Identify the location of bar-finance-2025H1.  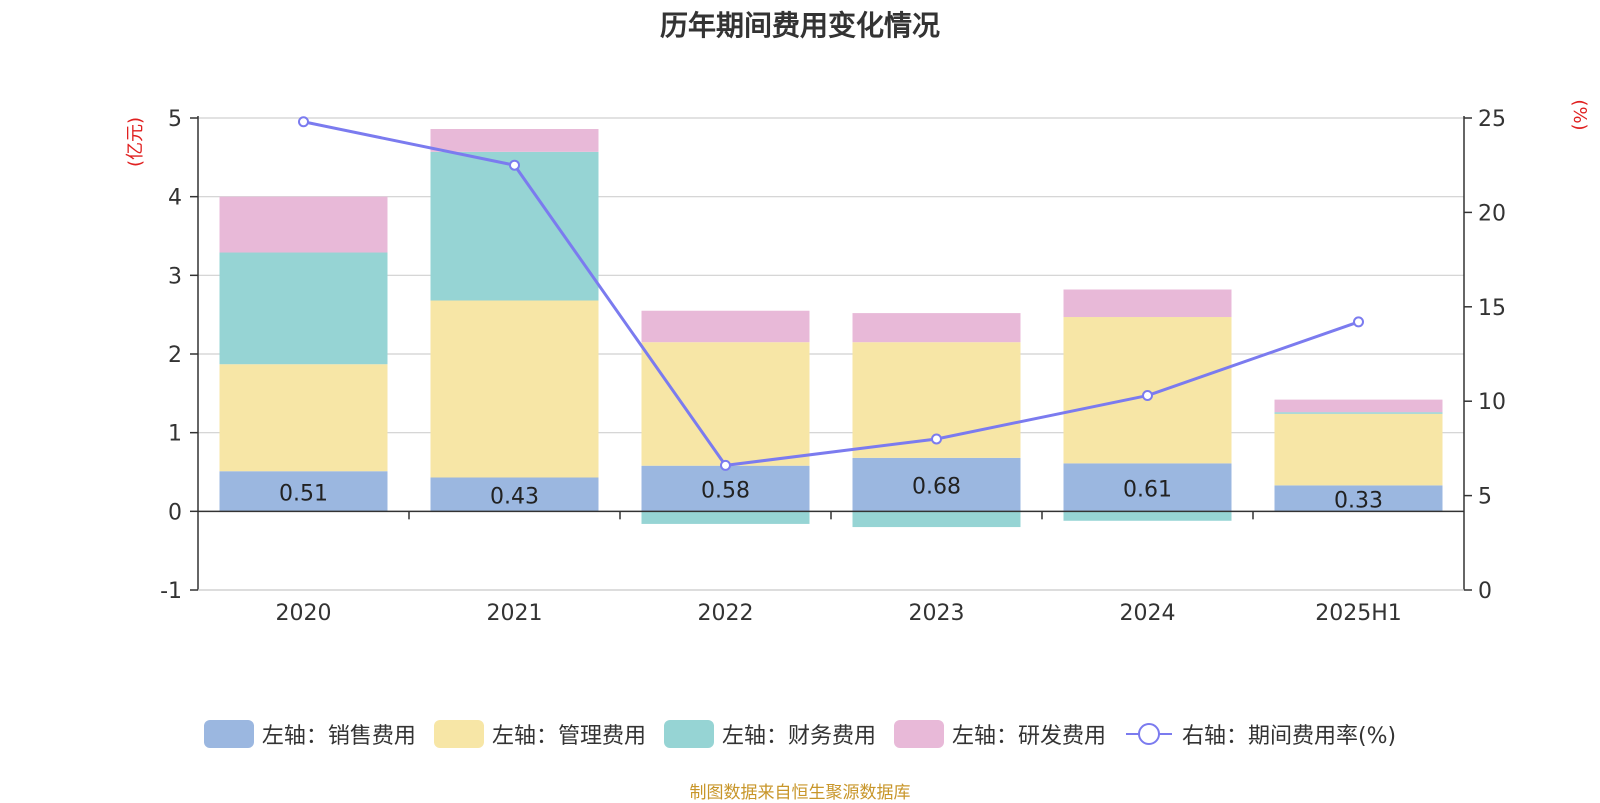
(1358, 413).